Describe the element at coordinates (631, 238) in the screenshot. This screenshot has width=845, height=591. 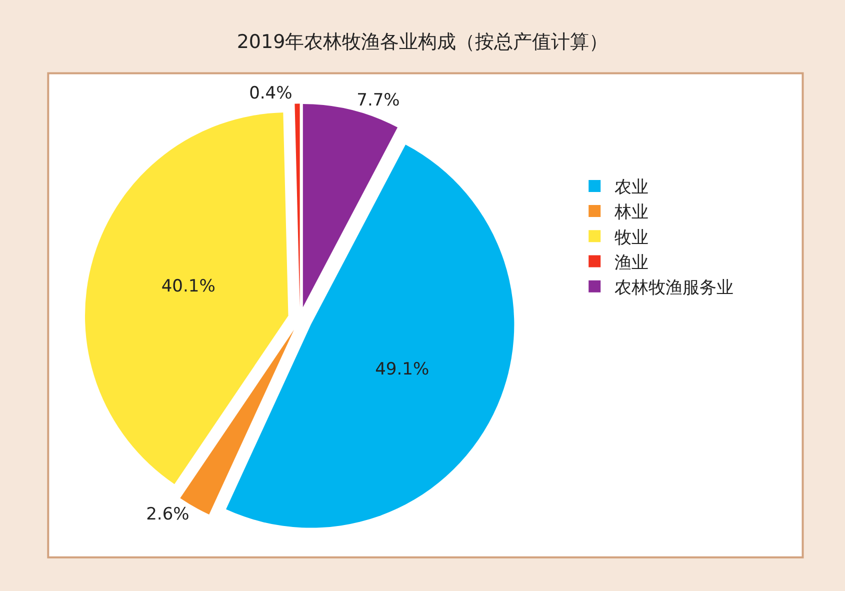
I see `legend-label: 牧业` at that location.